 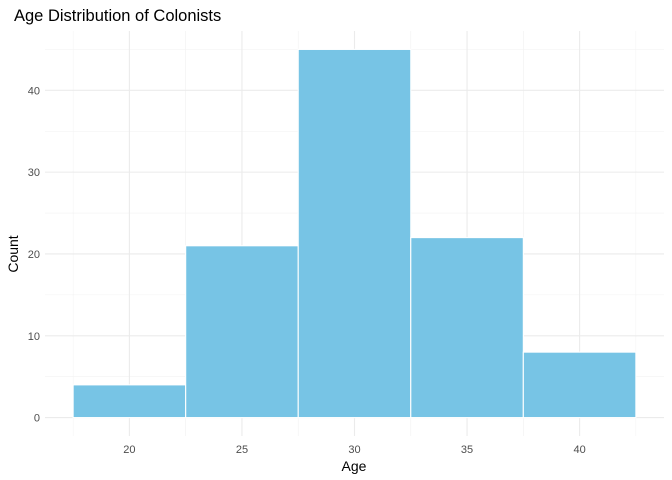 I want to click on y-tick-label: 20, so click(x=34, y=255).